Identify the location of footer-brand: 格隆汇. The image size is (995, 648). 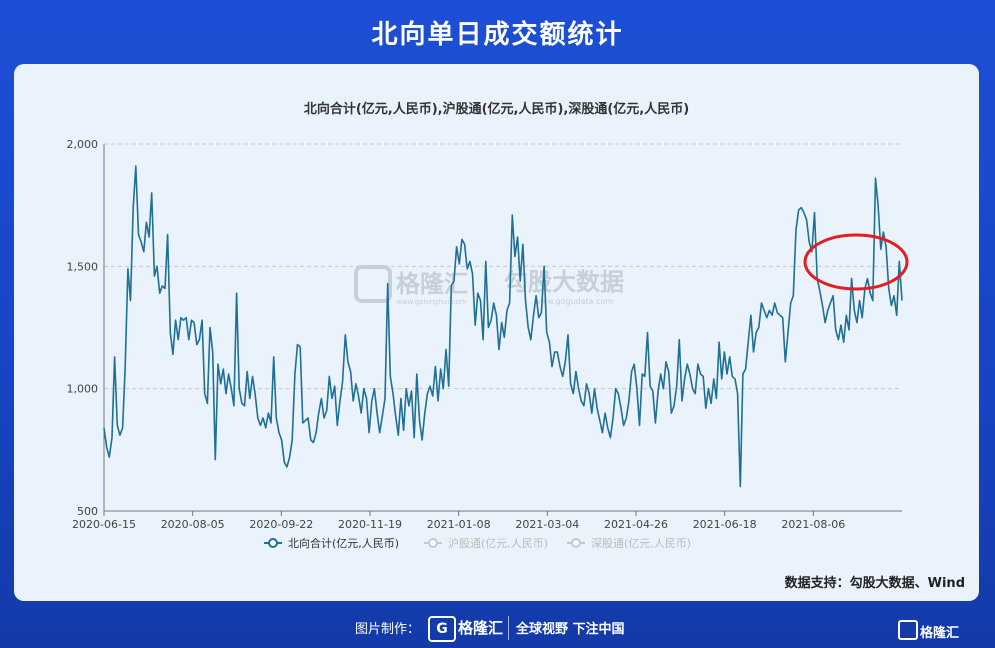
(481, 628).